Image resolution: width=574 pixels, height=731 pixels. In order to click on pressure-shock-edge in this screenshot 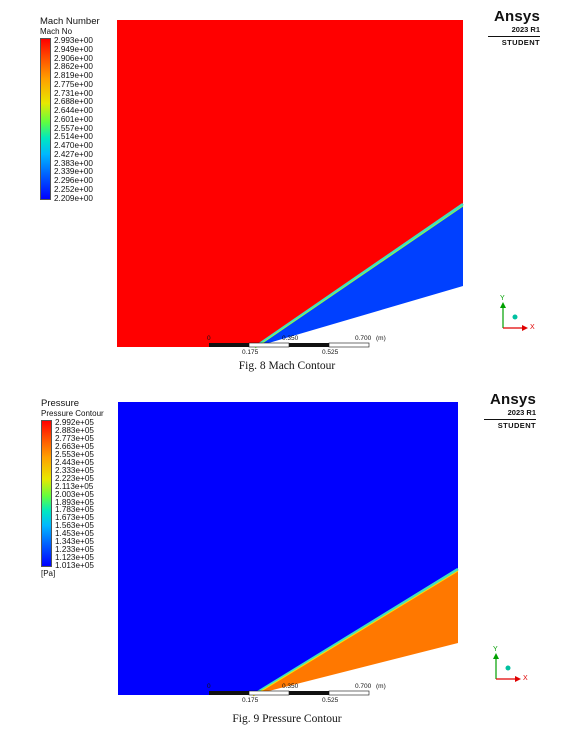, I will do `click(355, 633)`.